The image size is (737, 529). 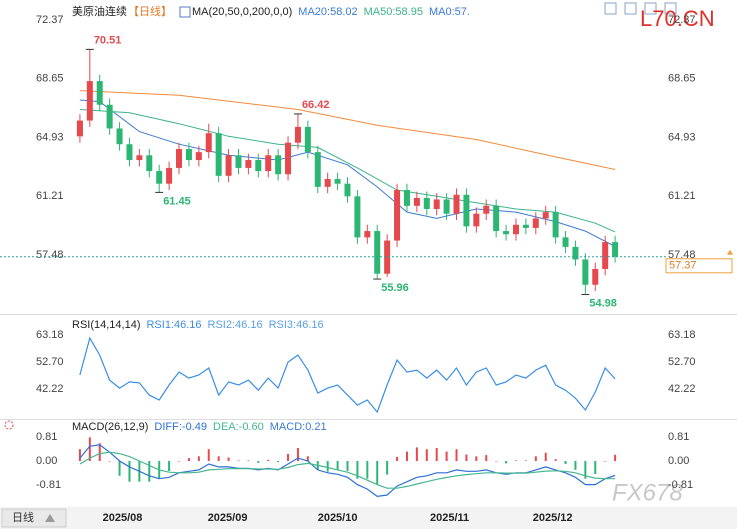 What do you see at coordinates (238, 427) in the screenshot?
I see `legend-entry: DEA:-0.60` at bounding box center [238, 427].